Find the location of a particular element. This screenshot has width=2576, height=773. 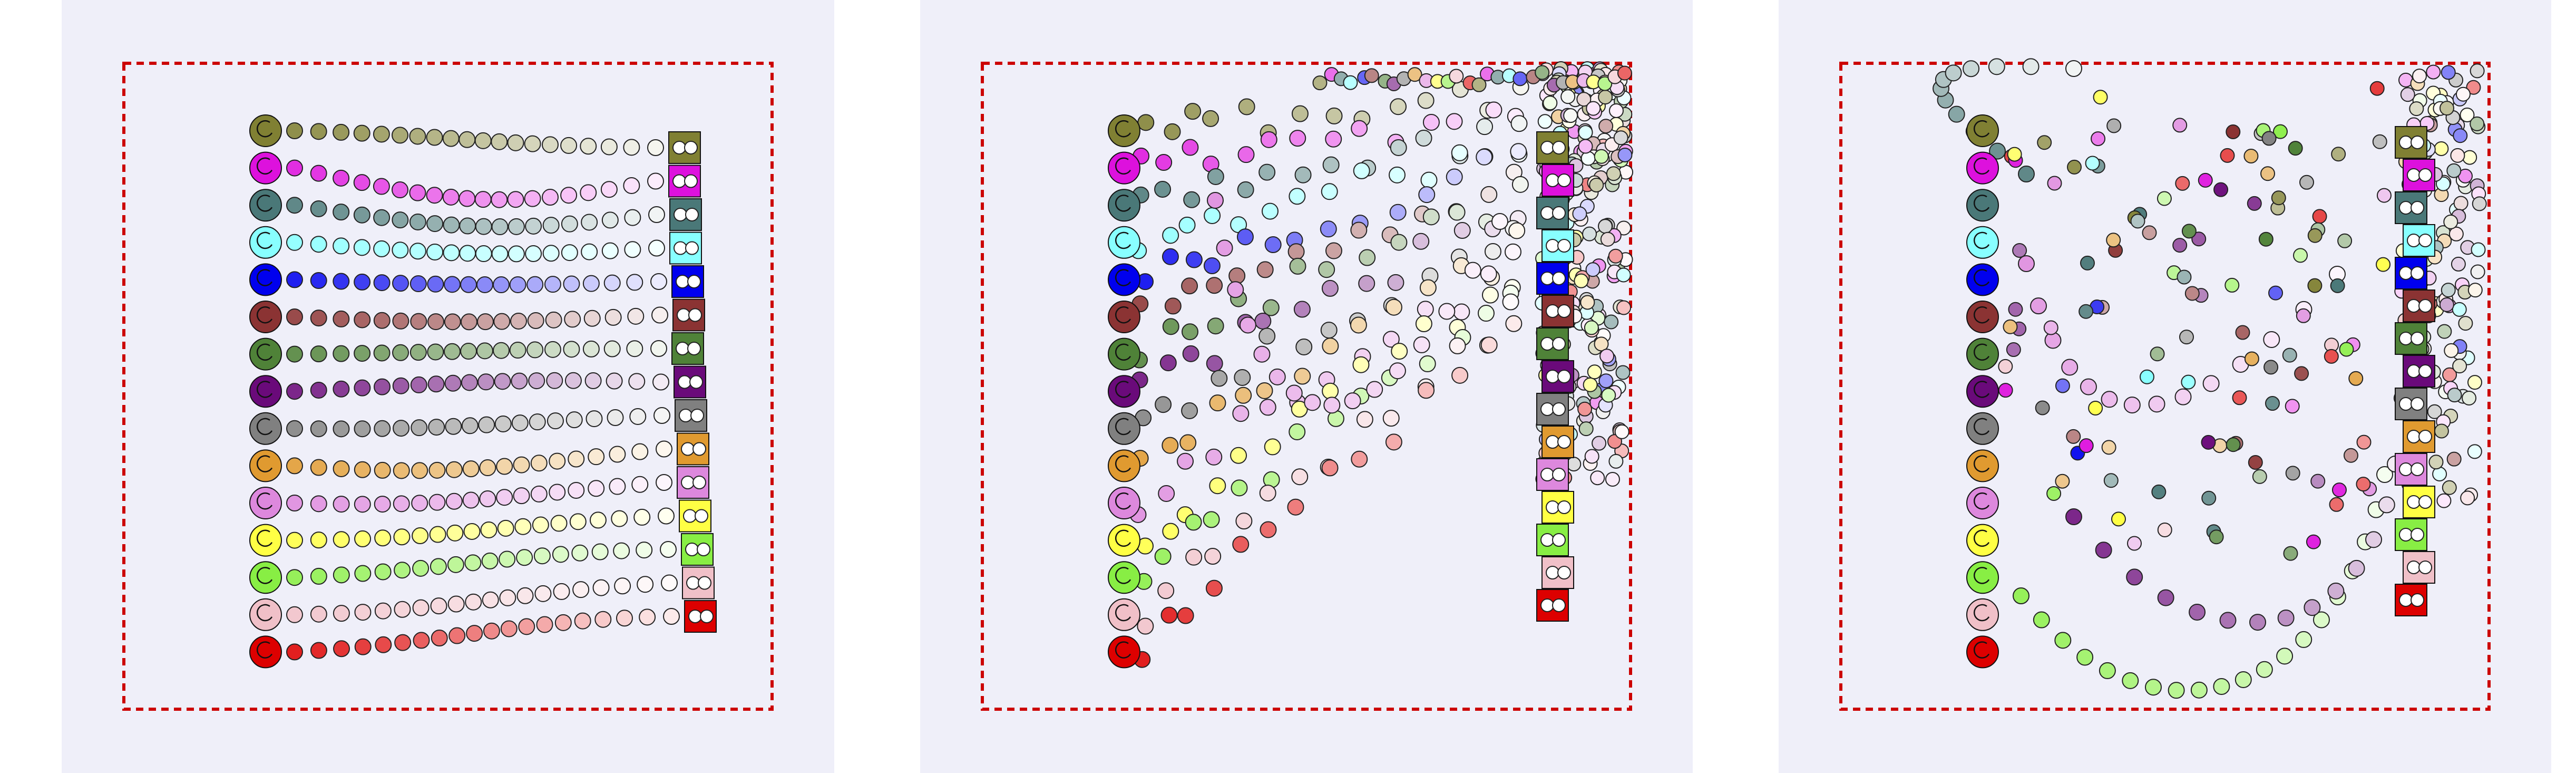

purple-swoop-trajectory is located at coordinates (2234, 543).